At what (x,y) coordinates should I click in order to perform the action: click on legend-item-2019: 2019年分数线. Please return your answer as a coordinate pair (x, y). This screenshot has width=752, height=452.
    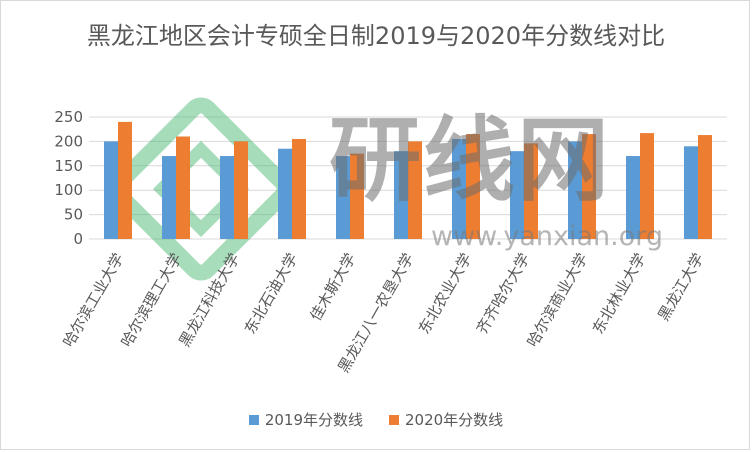
    Looking at the image, I should click on (305, 419).